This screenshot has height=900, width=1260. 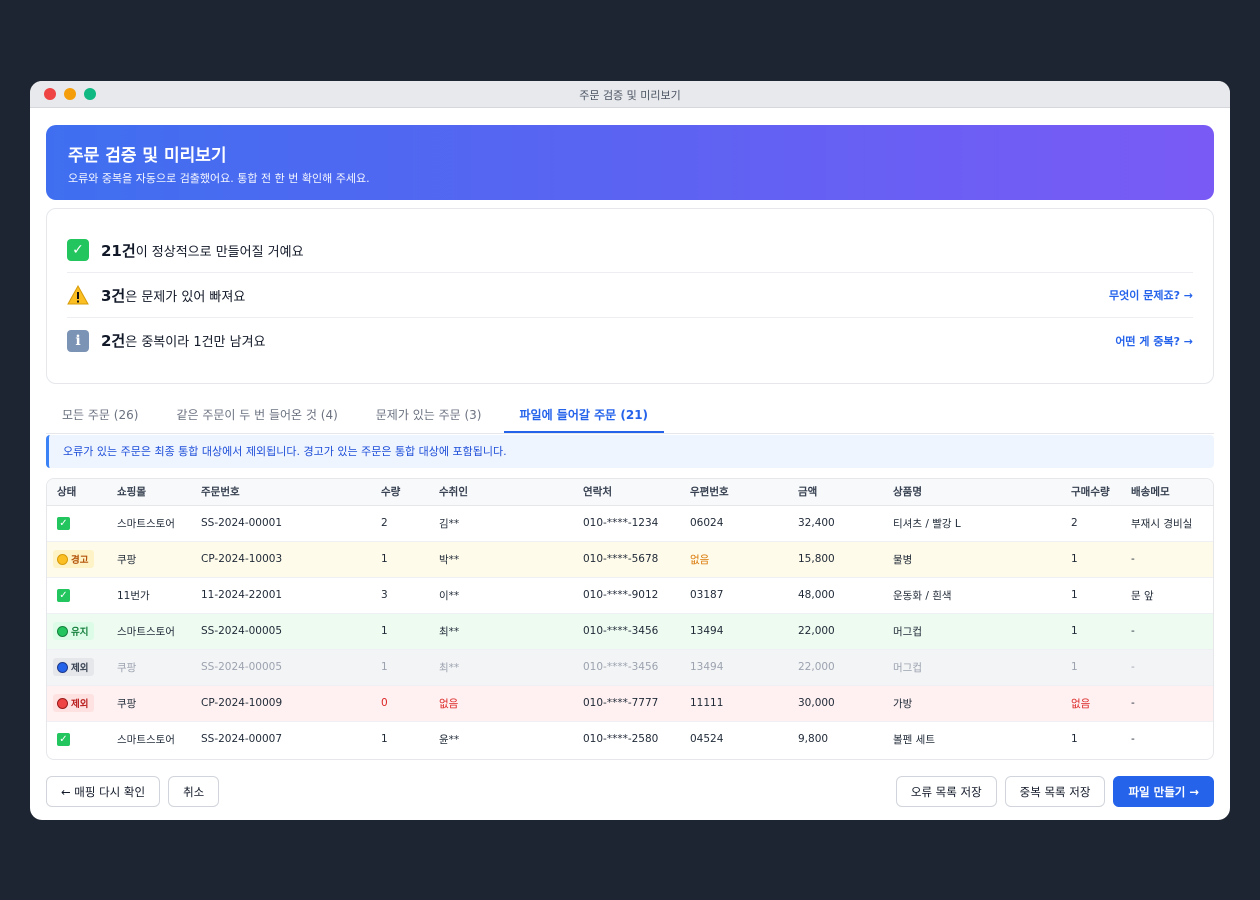 I want to click on col-qty: 수량, so click(x=400, y=492).